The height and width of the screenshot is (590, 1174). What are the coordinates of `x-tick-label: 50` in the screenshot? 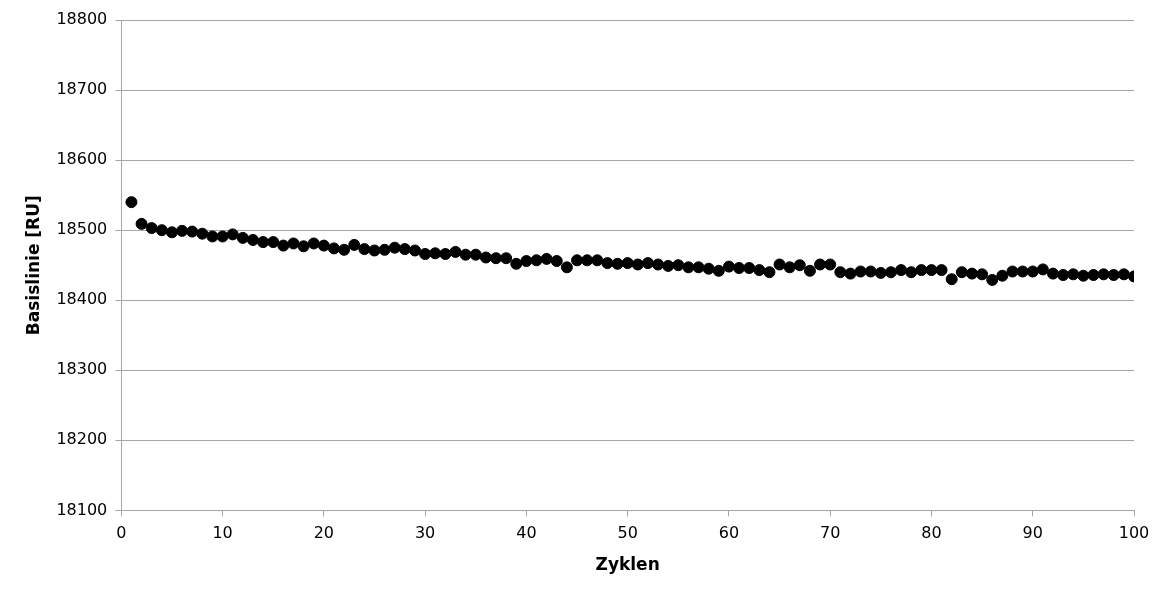 It's located at (627, 533).